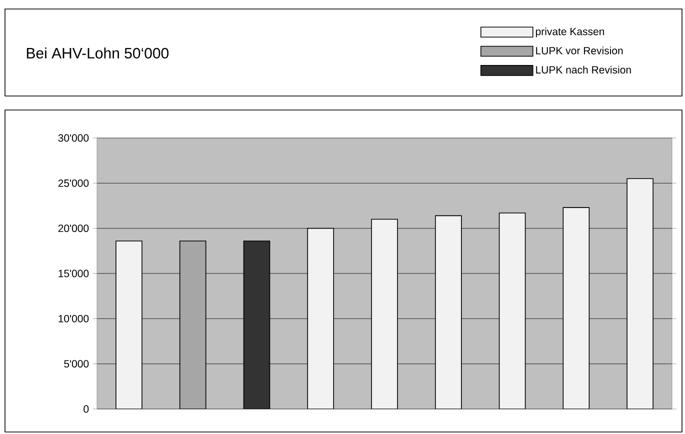 The image size is (685, 434). What do you see at coordinates (86, 409) in the screenshot?
I see `y-tick-label: 0` at bounding box center [86, 409].